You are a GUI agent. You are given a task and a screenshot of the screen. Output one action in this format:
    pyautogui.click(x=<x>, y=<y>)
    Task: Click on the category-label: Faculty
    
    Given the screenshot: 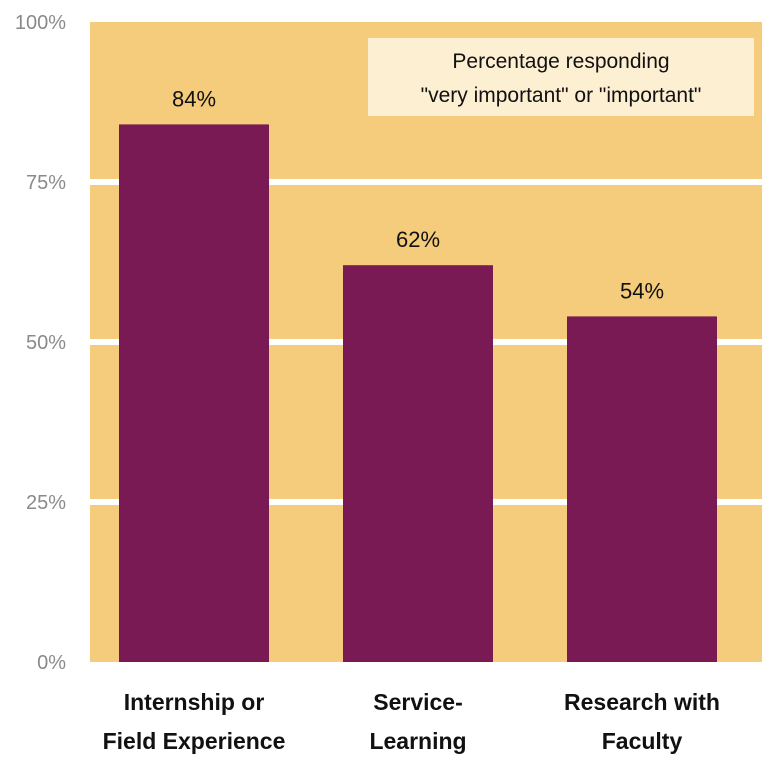 What is the action you would take?
    pyautogui.click(x=642, y=741)
    